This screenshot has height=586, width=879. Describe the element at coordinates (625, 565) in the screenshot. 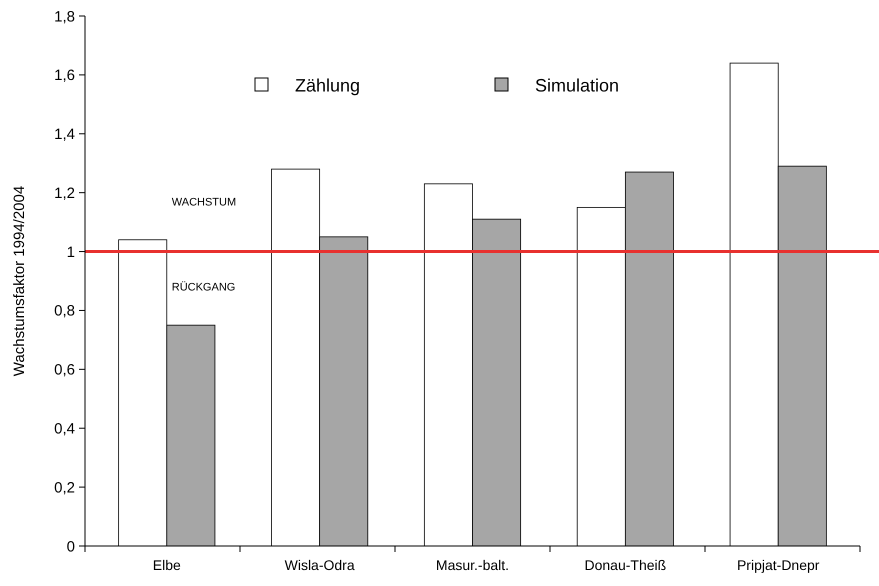

I see `x-tick-label: Donau-Theiß` at that location.